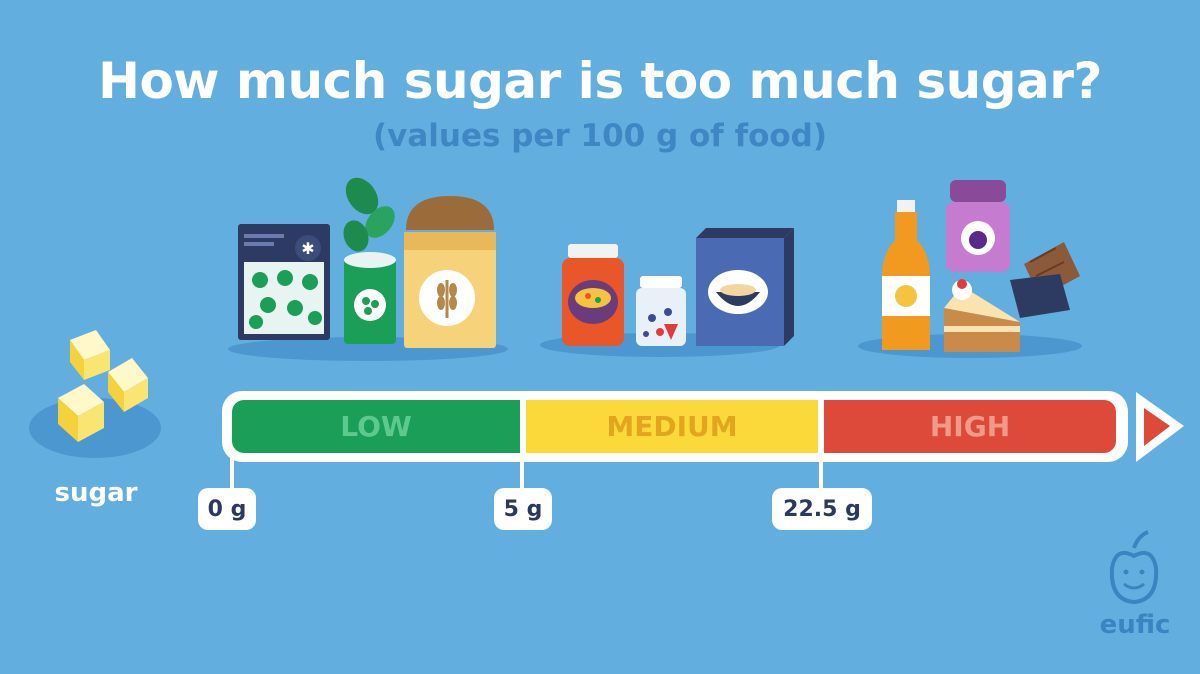  Describe the element at coordinates (450, 272) in the screenshot. I see `wholegrain-bread-icon` at that location.